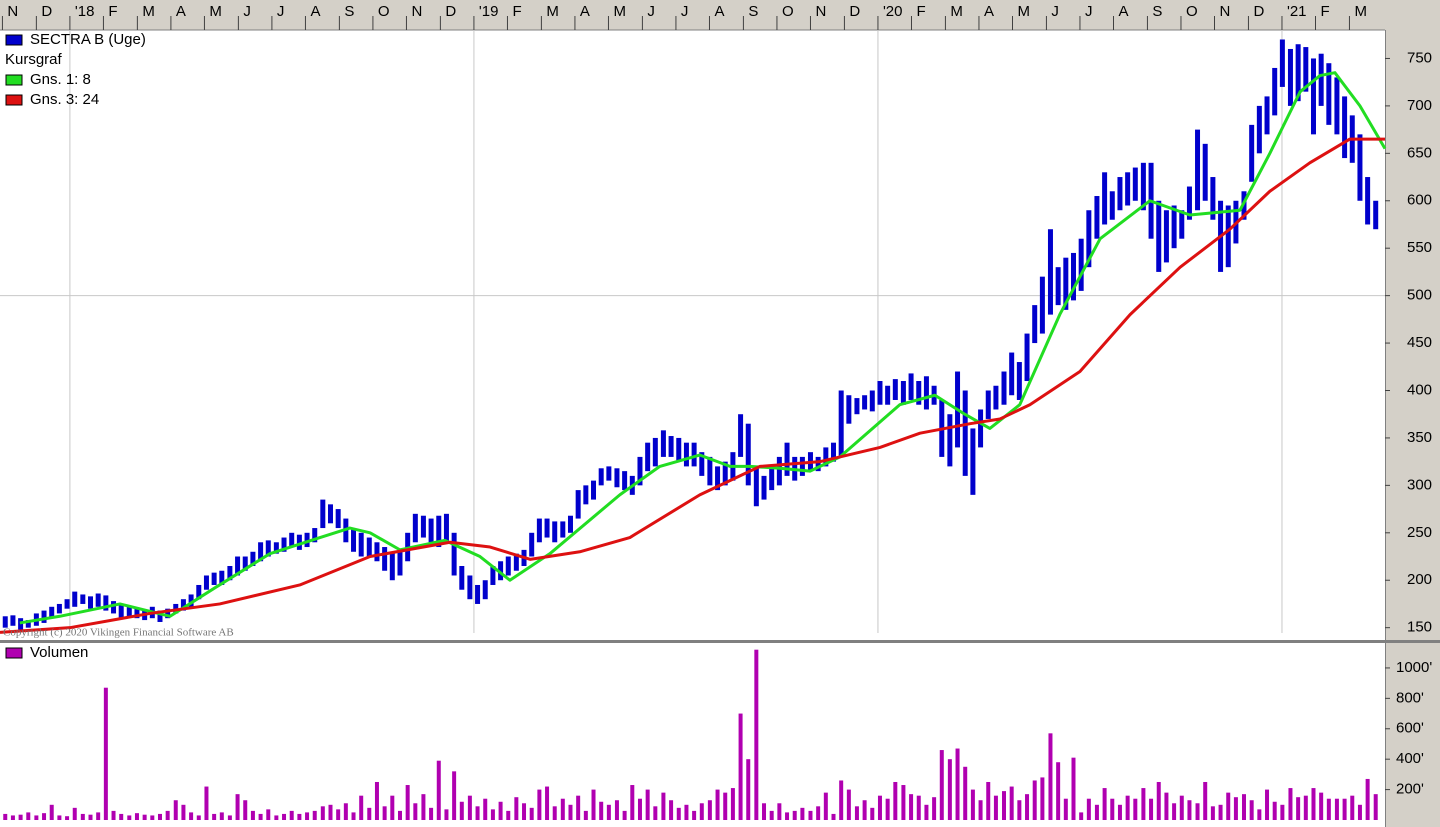 The width and height of the screenshot is (1440, 827). Describe the element at coordinates (1419, 627) in the screenshot. I see `y-tick-label: 150` at that location.